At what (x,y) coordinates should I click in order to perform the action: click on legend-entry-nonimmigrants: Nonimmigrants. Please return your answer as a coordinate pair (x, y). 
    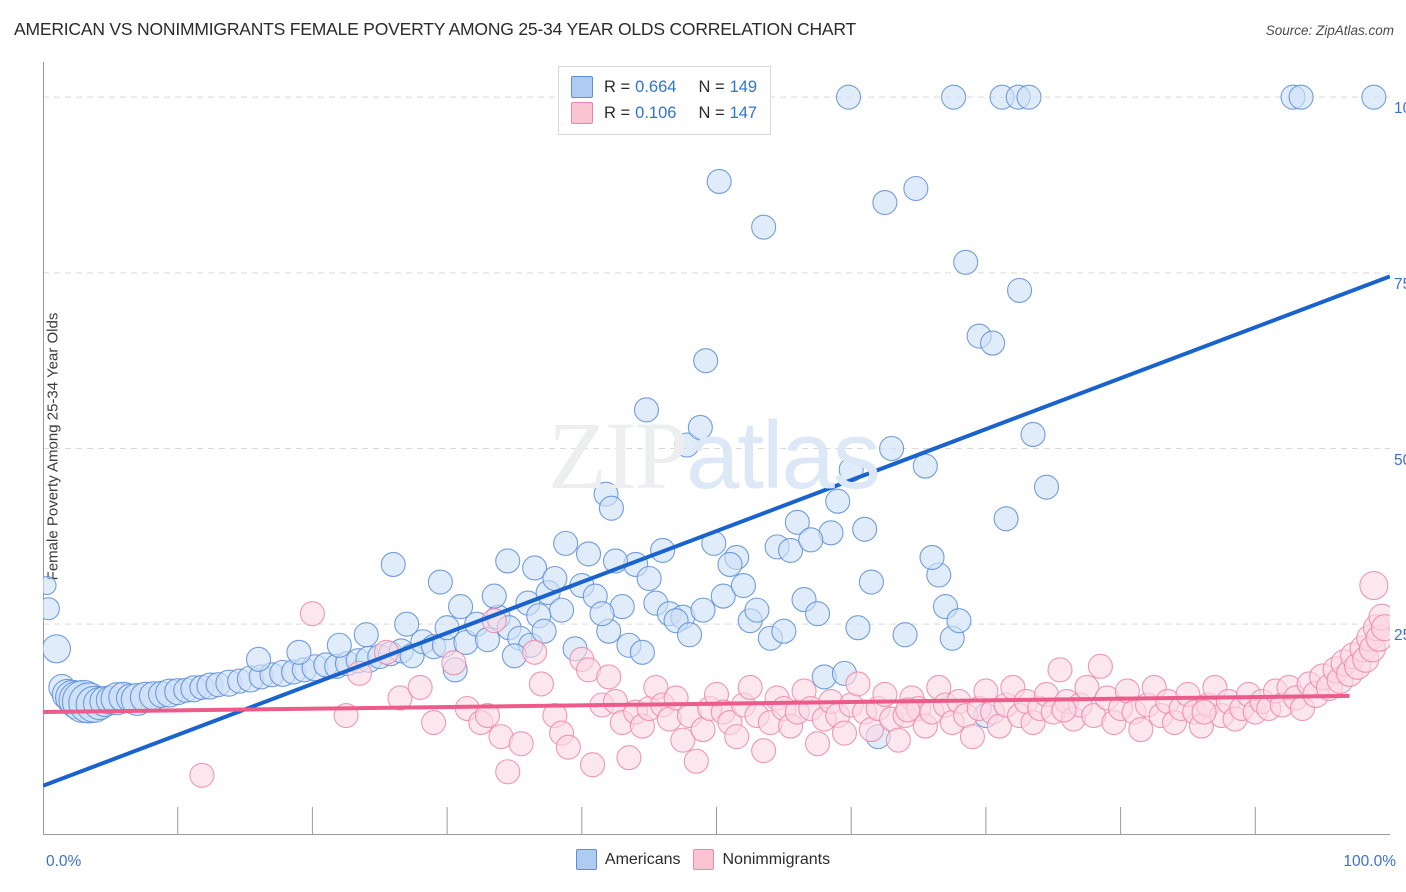
    Looking at the image, I should click on (761, 859).